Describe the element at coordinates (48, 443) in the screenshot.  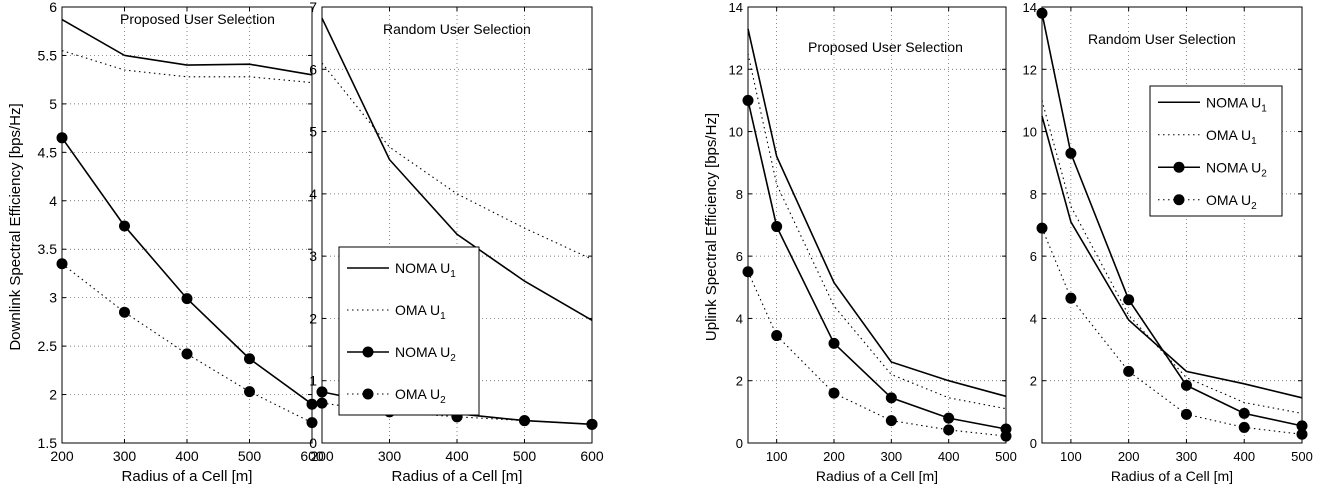
I see `y-tick-label: 1.5` at that location.